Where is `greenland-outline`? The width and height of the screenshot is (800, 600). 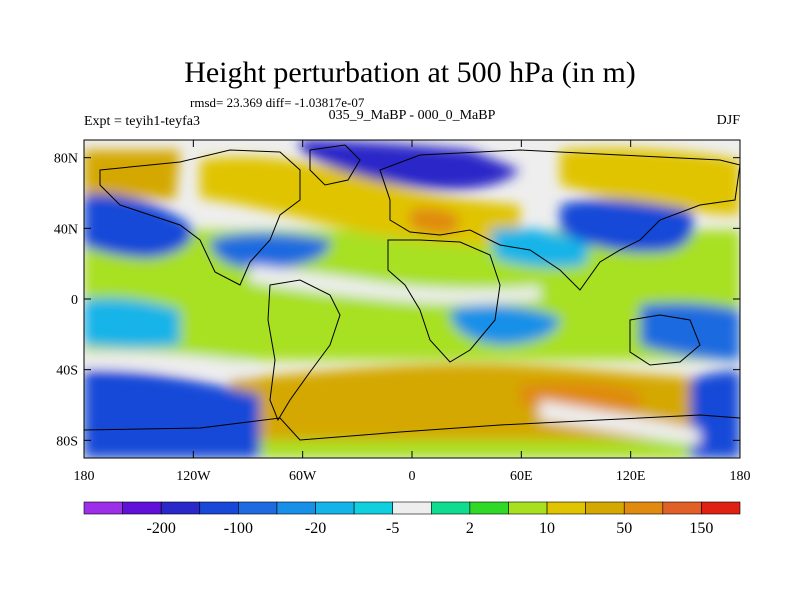 greenland-outline is located at coordinates (335, 165).